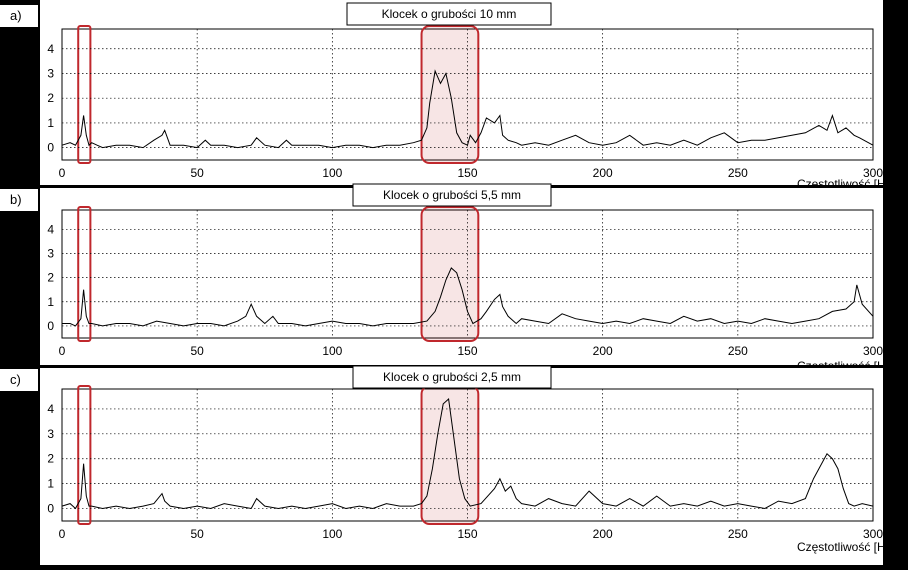 The width and height of the screenshot is (908, 570). Describe the element at coordinates (15, 379) in the screenshot. I see `panel-label: c)` at that location.